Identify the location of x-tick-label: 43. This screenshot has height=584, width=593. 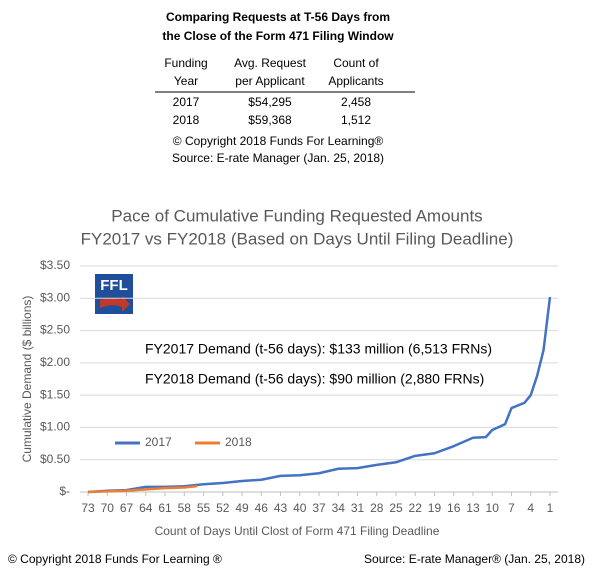
(281, 508).